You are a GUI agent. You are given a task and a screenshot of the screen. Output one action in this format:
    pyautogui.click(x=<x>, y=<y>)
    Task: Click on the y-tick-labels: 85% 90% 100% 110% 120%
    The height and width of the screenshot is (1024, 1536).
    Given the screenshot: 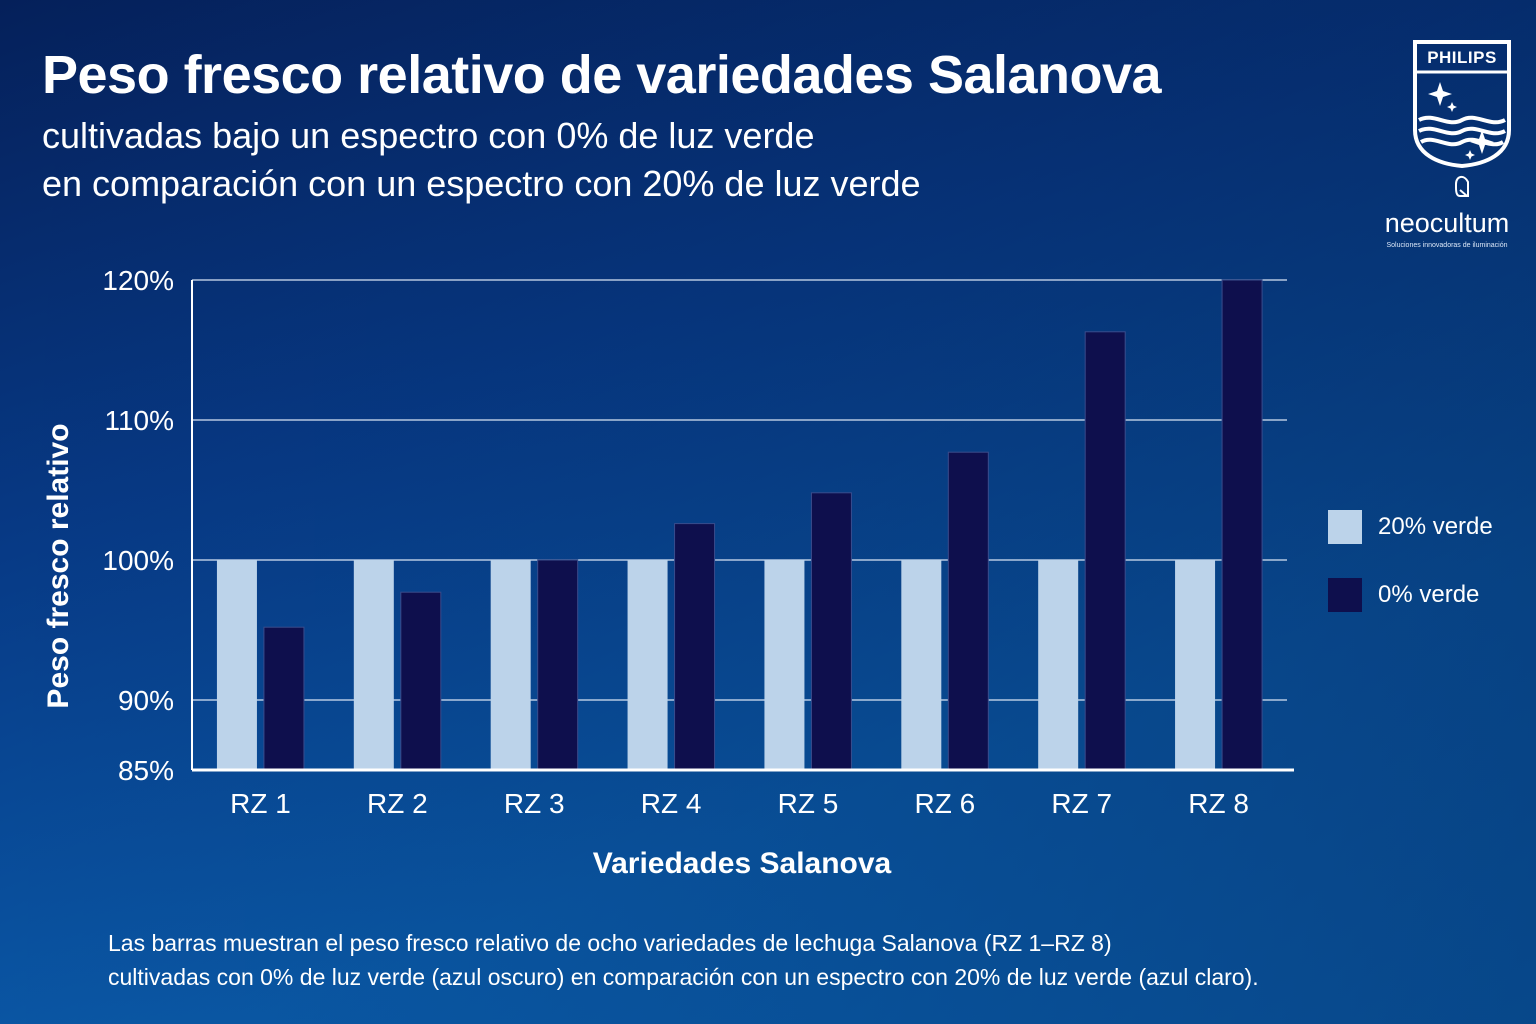 What is the action you would take?
    pyautogui.click(x=138, y=525)
    